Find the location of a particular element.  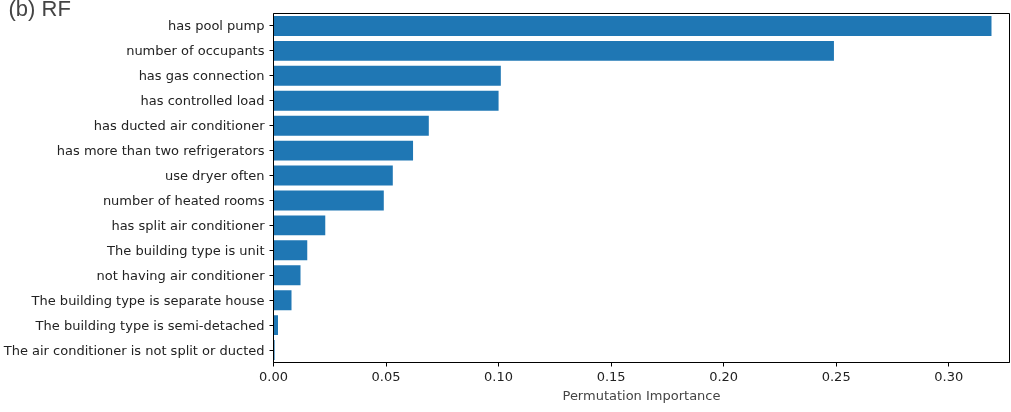

y-tick-label: The building type is semi-detached is located at coordinates (149, 325).